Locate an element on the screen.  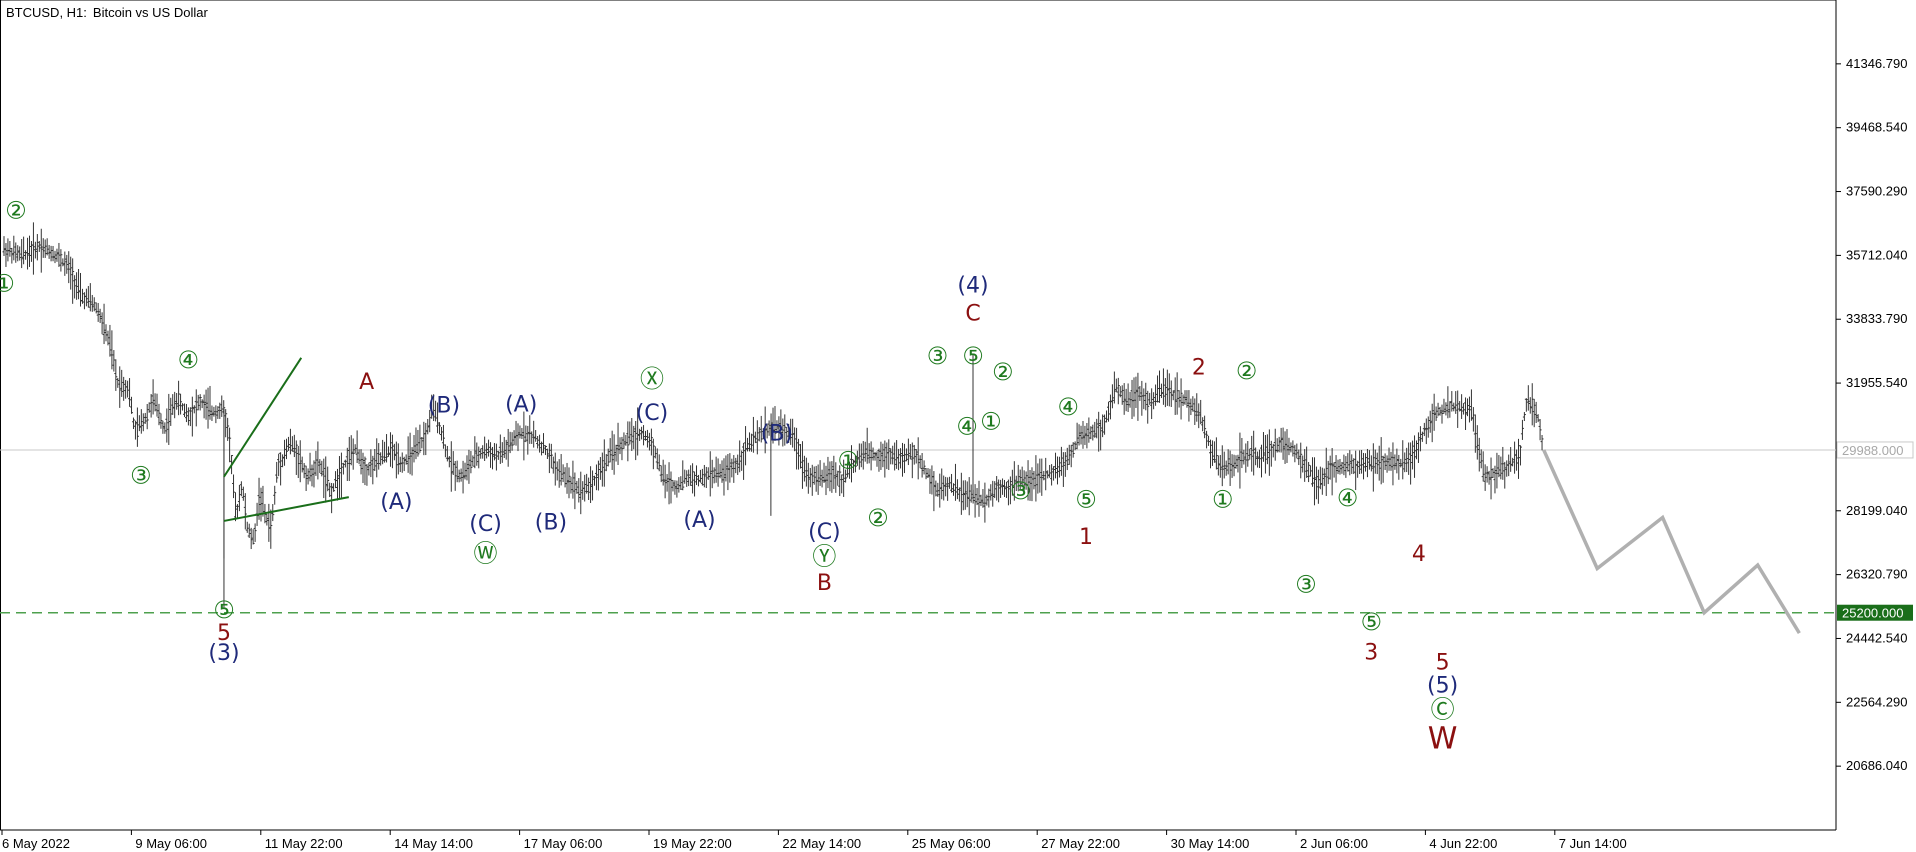
x-tick-label: 27 May 22:00 is located at coordinates (1080, 843).